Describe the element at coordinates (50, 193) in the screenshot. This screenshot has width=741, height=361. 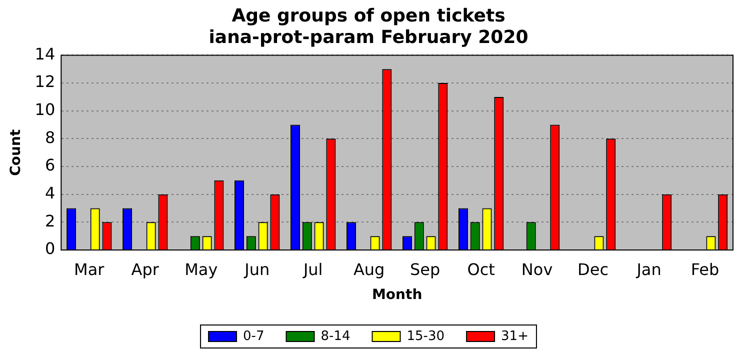
I see `y-tick-label: 4` at that location.